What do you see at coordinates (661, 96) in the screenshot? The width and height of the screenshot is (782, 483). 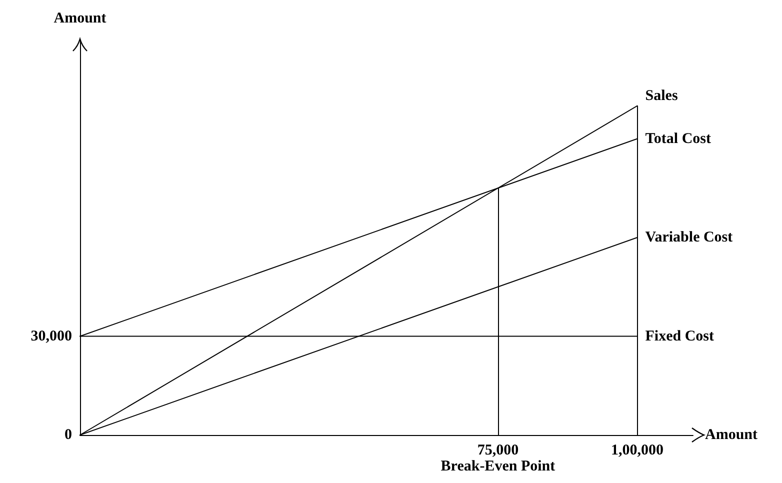 I see `series-label: Sales` at bounding box center [661, 96].